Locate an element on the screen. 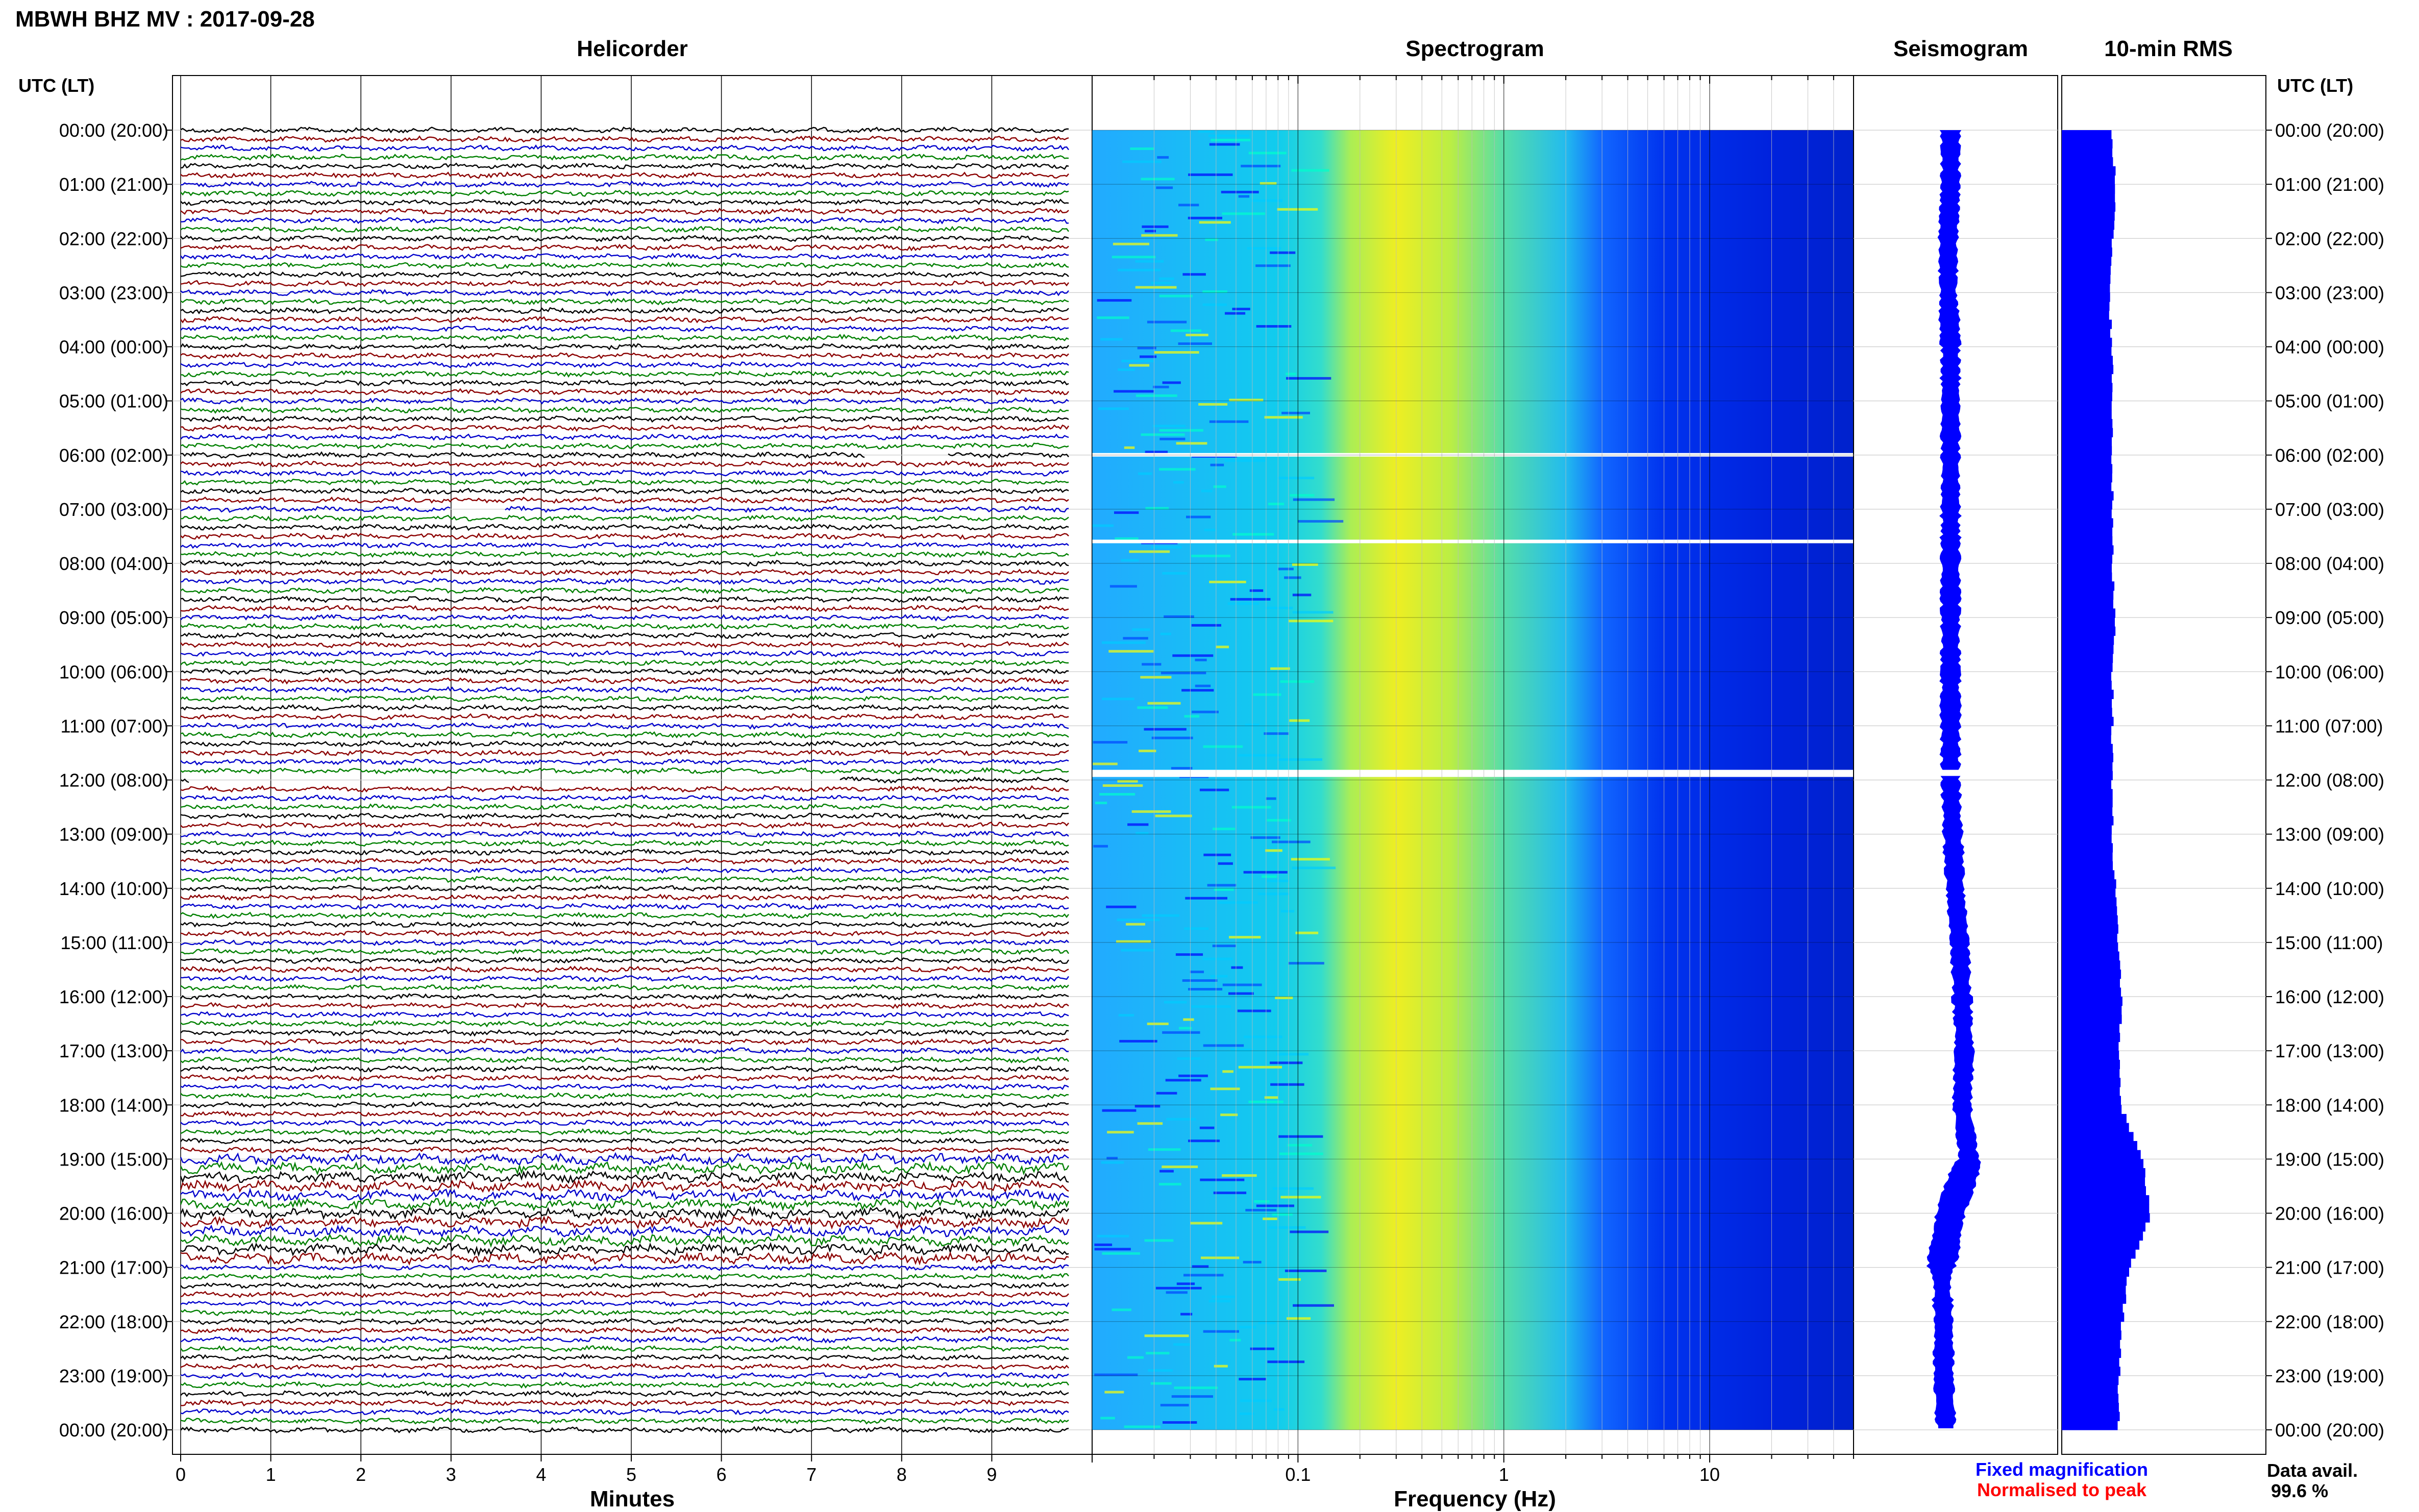 The width and height of the screenshot is (2419, 1512). time-label-right: 04:00 (00:00) is located at coordinates (2329, 347).